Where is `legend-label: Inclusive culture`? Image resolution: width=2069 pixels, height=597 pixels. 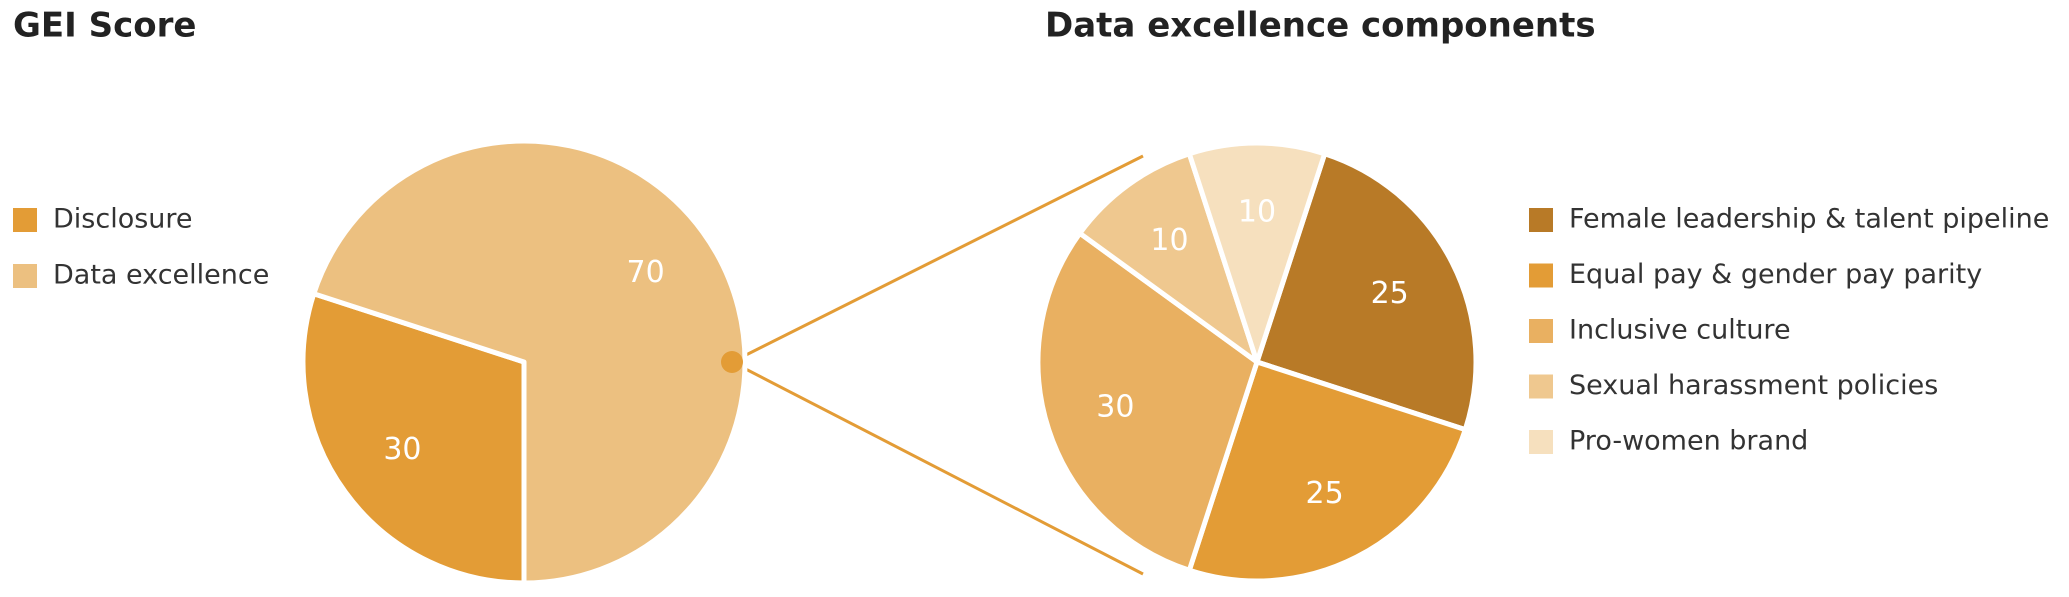 legend-label: Inclusive culture is located at coordinates (1680, 330).